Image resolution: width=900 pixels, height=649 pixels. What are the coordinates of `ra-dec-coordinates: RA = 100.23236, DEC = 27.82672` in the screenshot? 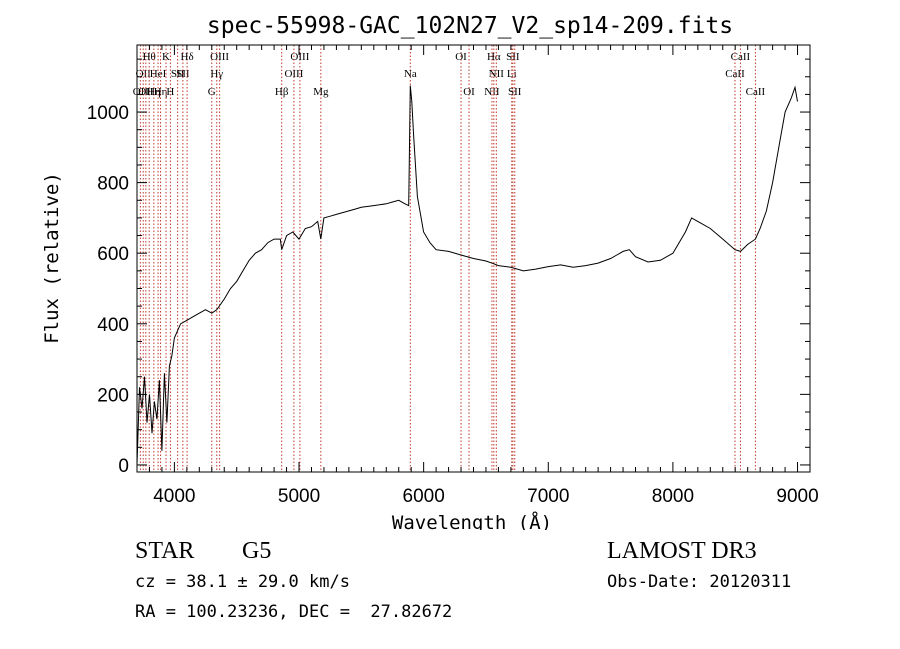 It's located at (294, 612).